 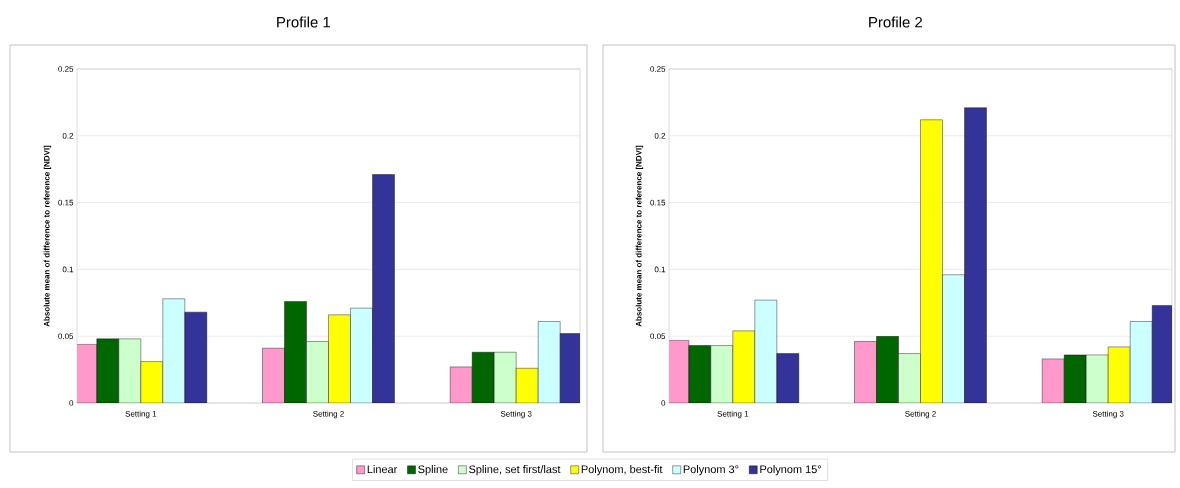 I want to click on legend-label: Polynom 3°, so click(x=711, y=470).